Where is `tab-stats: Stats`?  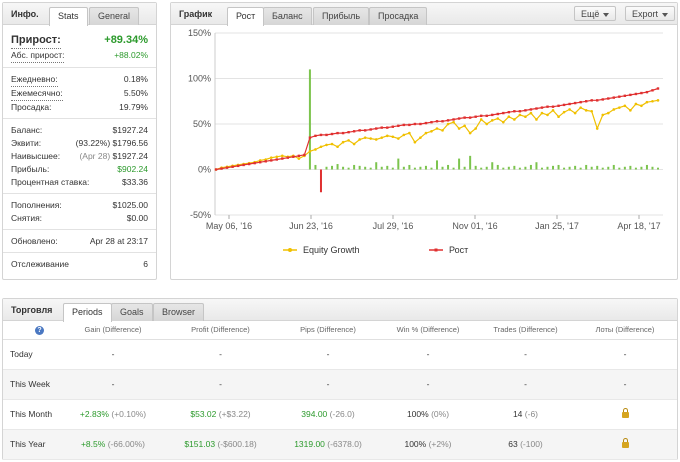 tab-stats: Stats is located at coordinates (68, 16).